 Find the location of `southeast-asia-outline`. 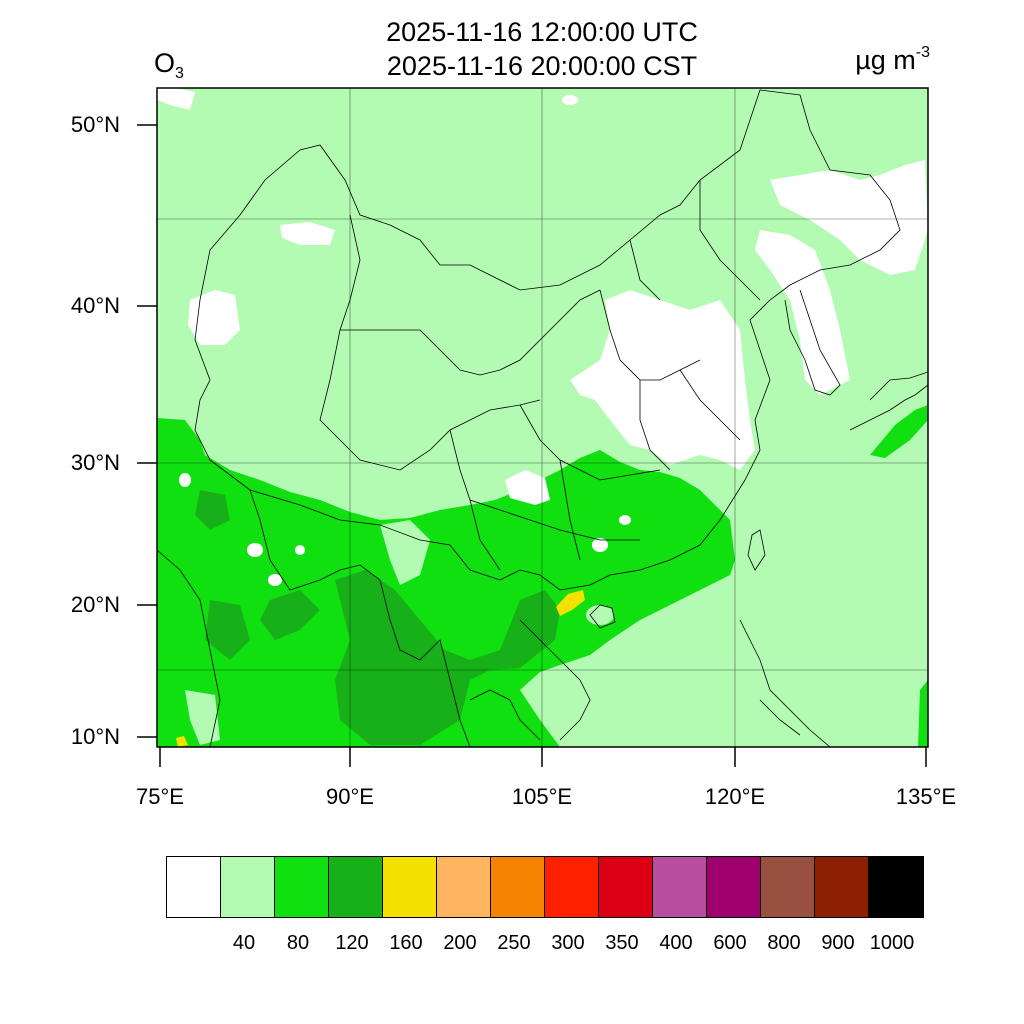

southeast-asia-outline is located at coordinates (374, 618).